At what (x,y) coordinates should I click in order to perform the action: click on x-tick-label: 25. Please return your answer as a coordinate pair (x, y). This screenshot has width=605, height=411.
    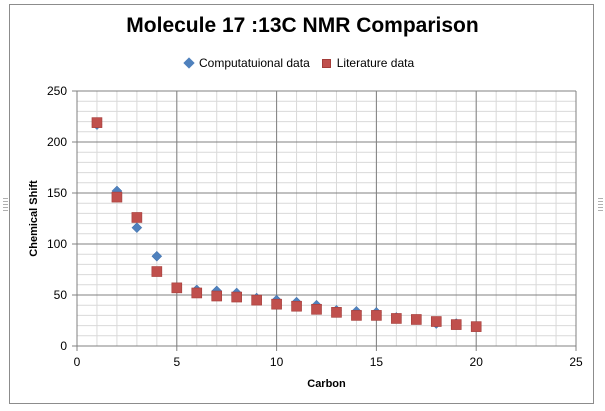
    Looking at the image, I should click on (576, 362).